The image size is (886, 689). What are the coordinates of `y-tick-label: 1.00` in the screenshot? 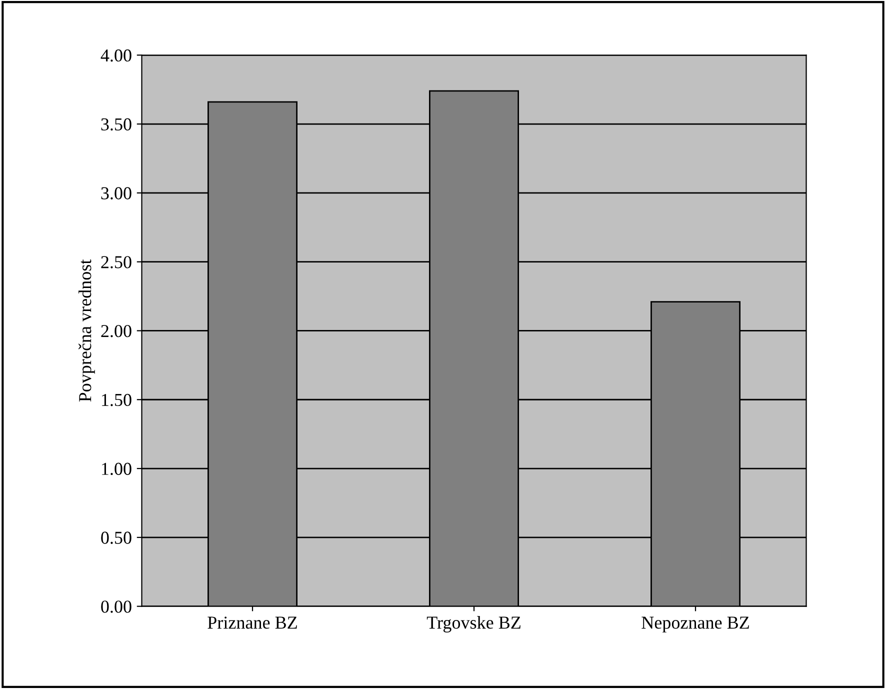 It's located at (117, 469).